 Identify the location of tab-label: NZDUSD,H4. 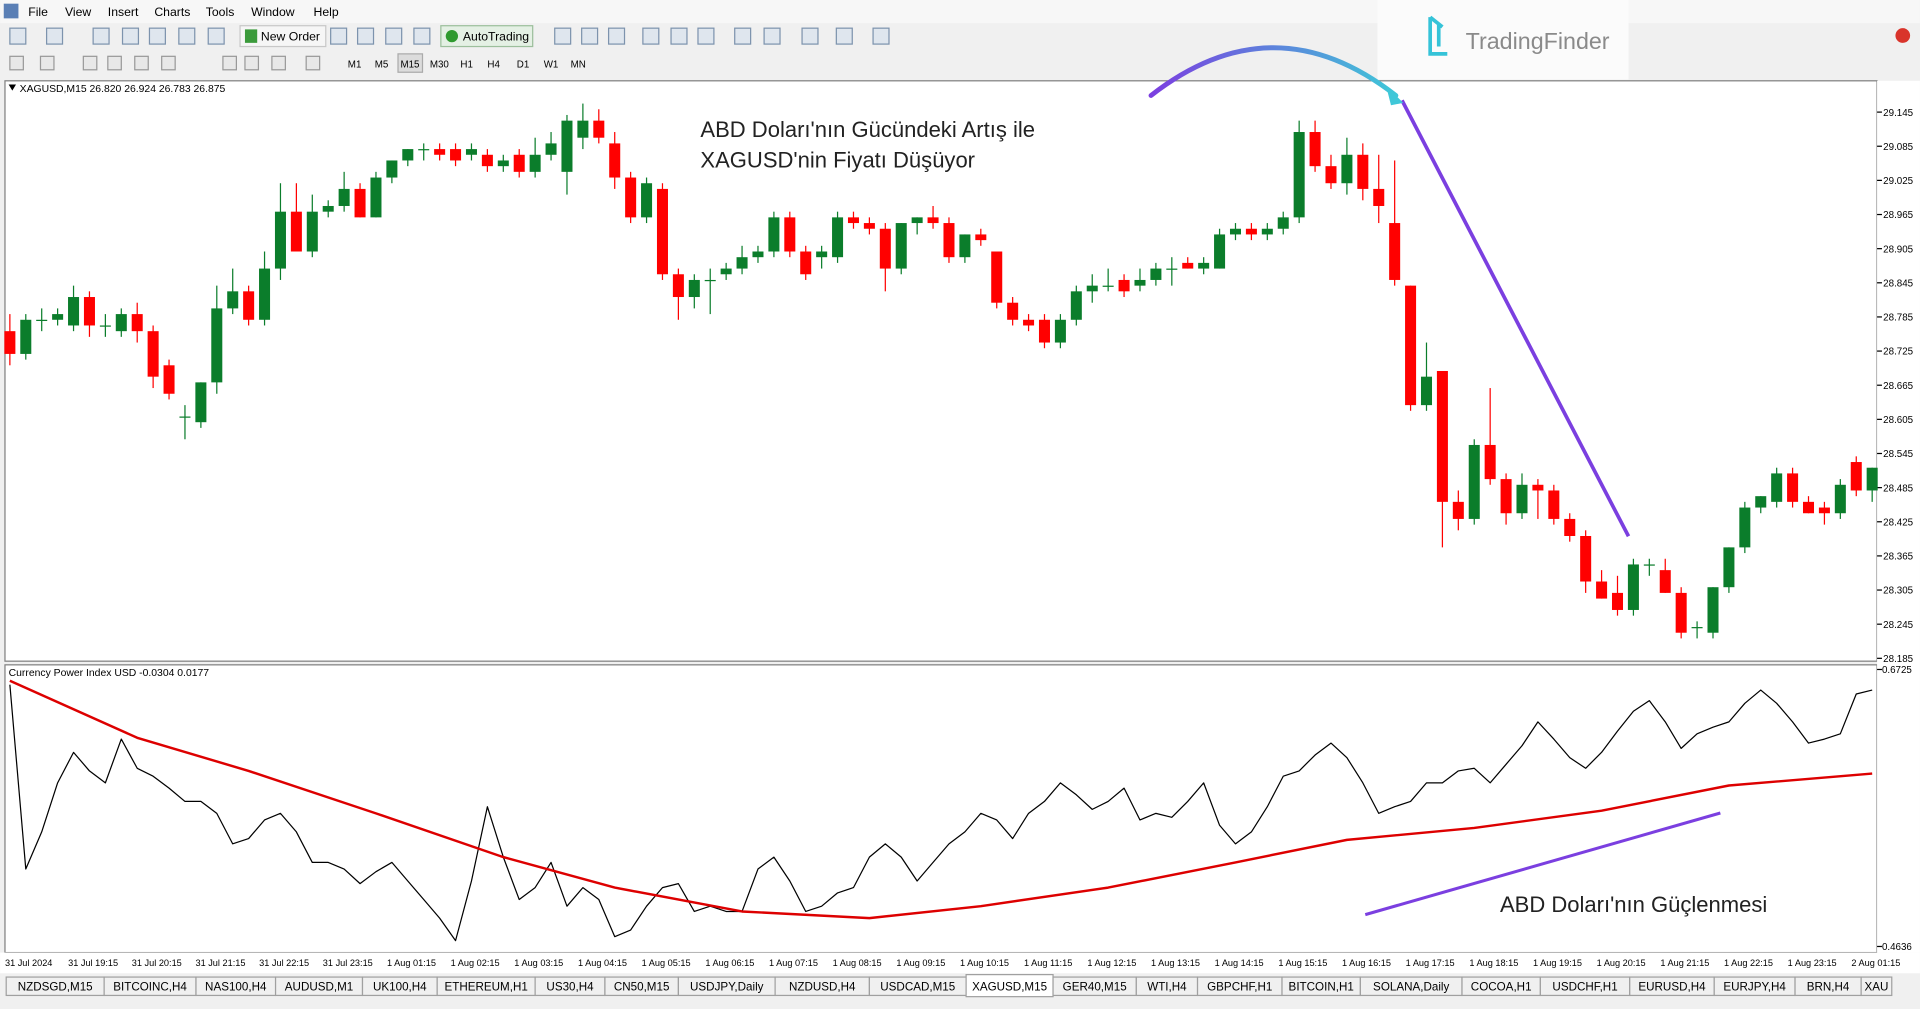
(822, 987).